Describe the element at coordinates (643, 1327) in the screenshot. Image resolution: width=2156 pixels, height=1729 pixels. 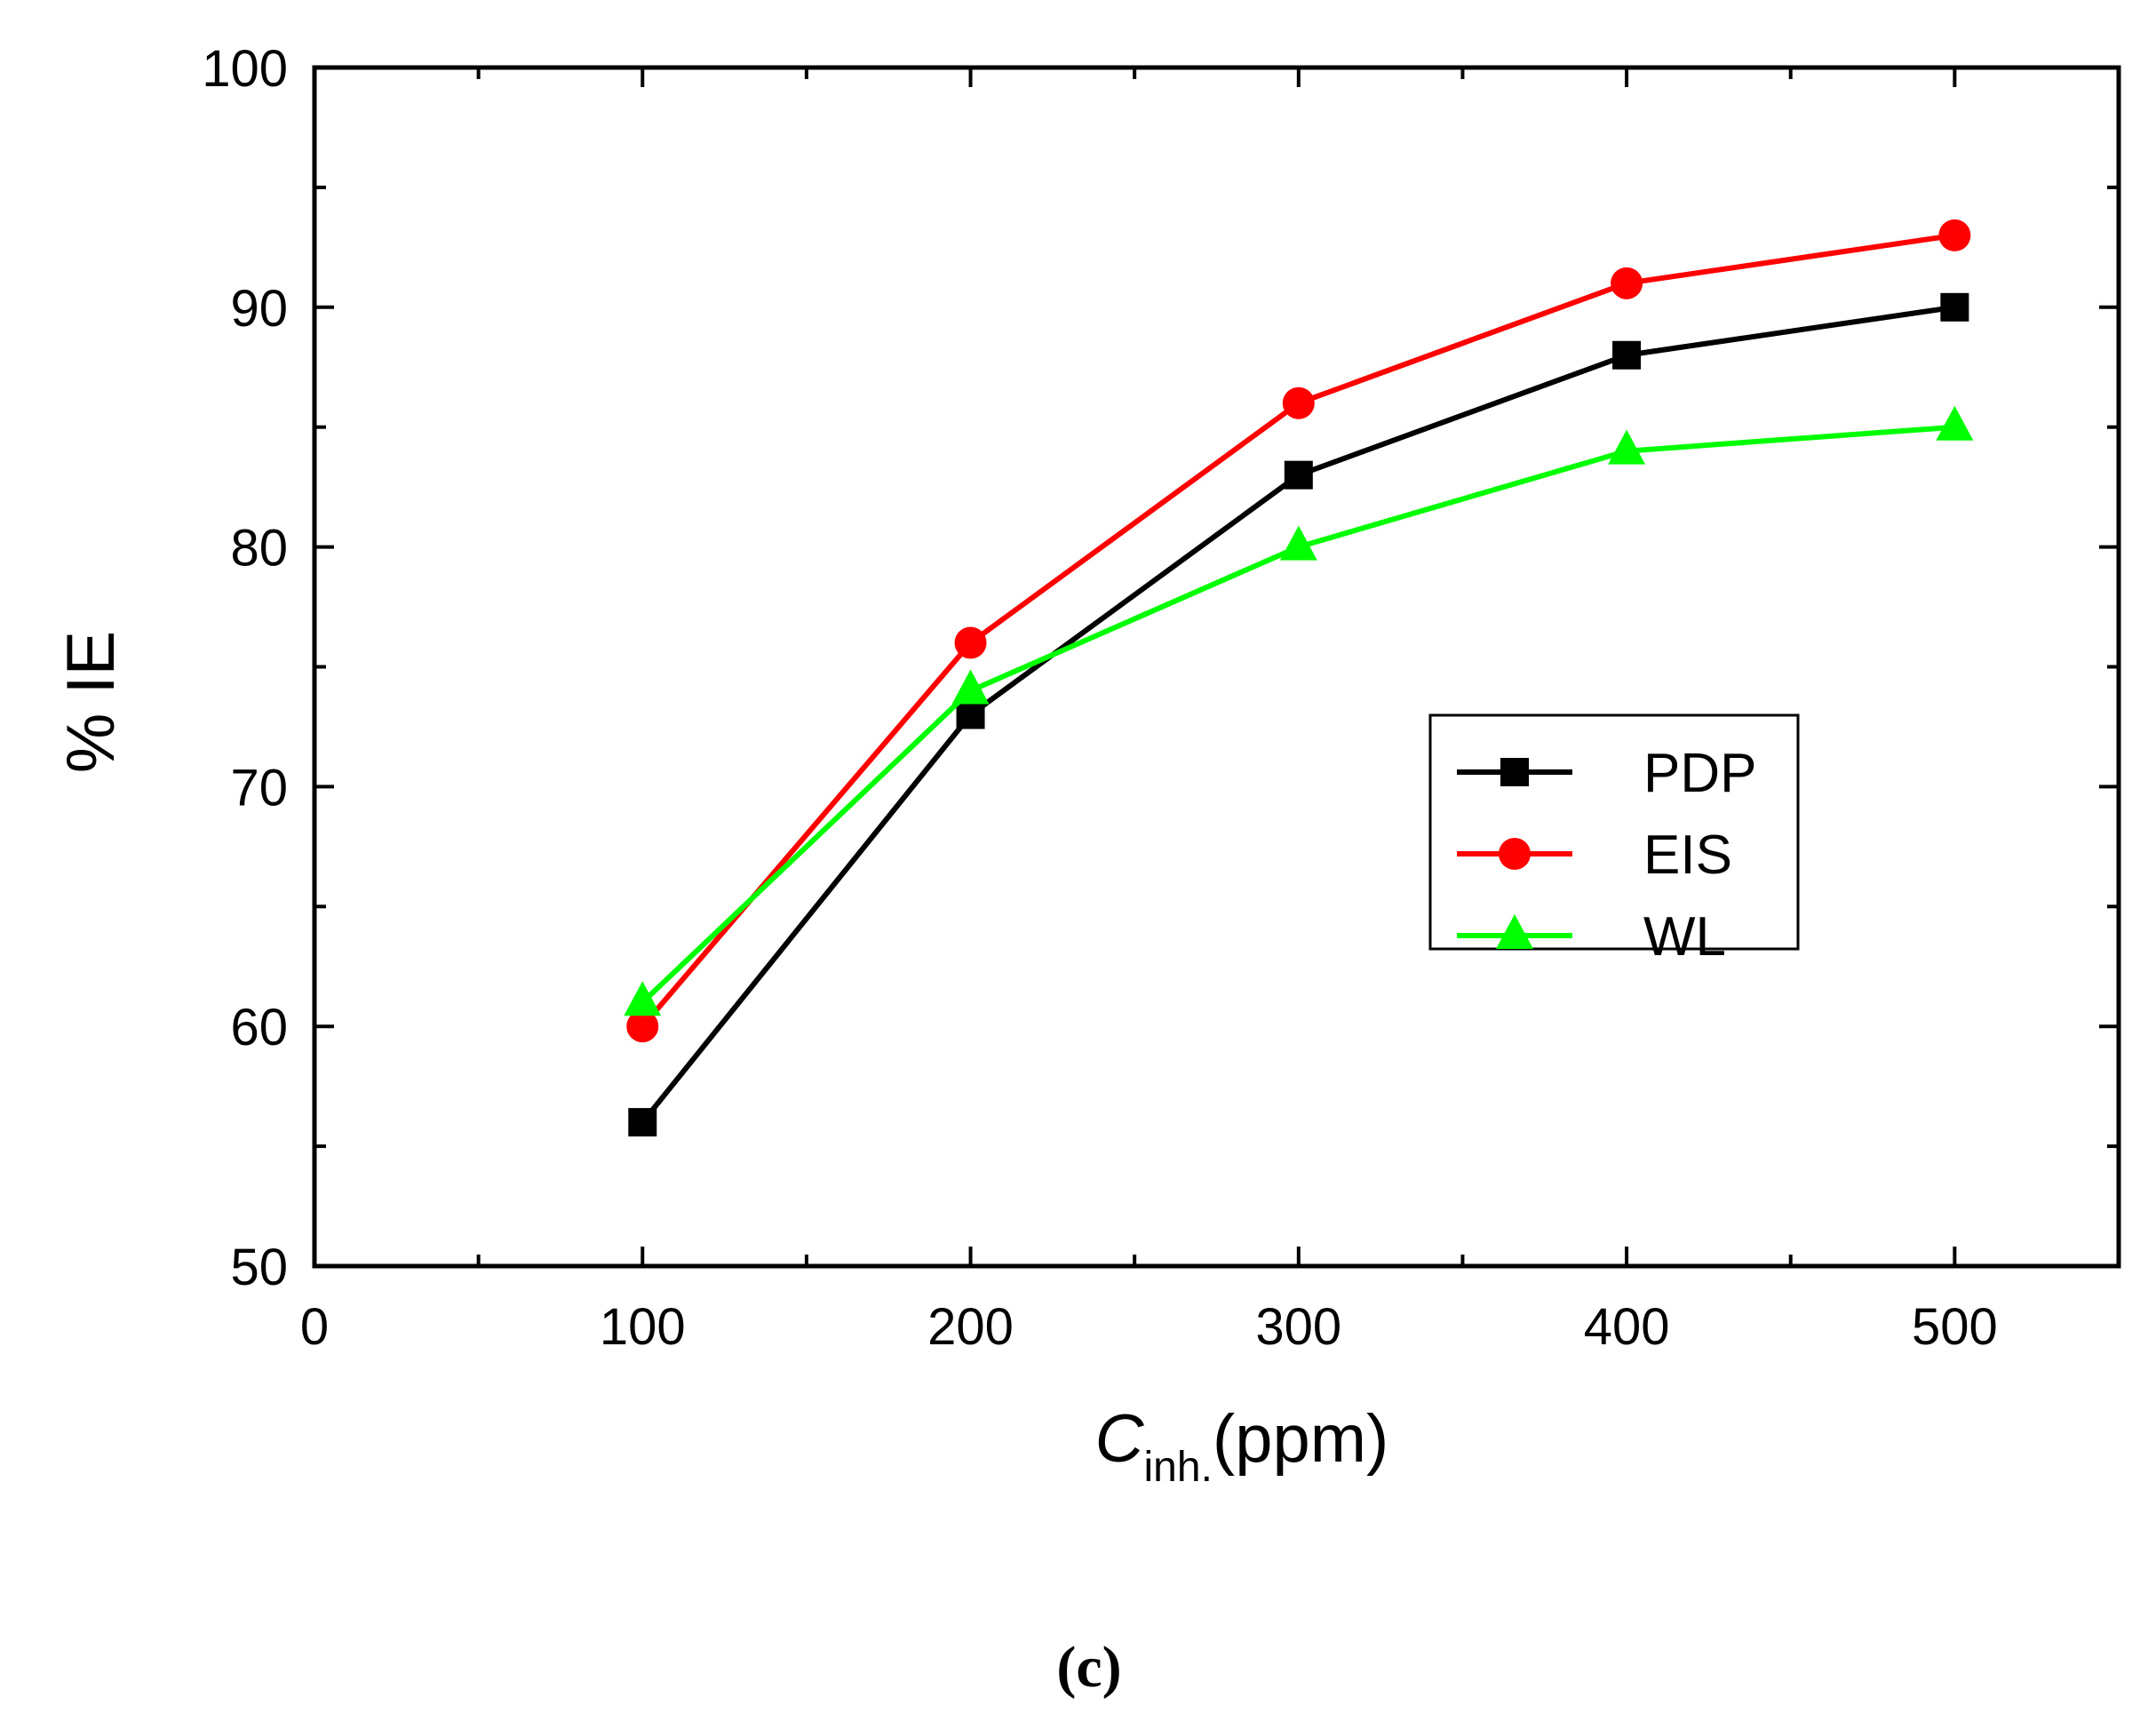
I see `x-tick-label: 100` at that location.